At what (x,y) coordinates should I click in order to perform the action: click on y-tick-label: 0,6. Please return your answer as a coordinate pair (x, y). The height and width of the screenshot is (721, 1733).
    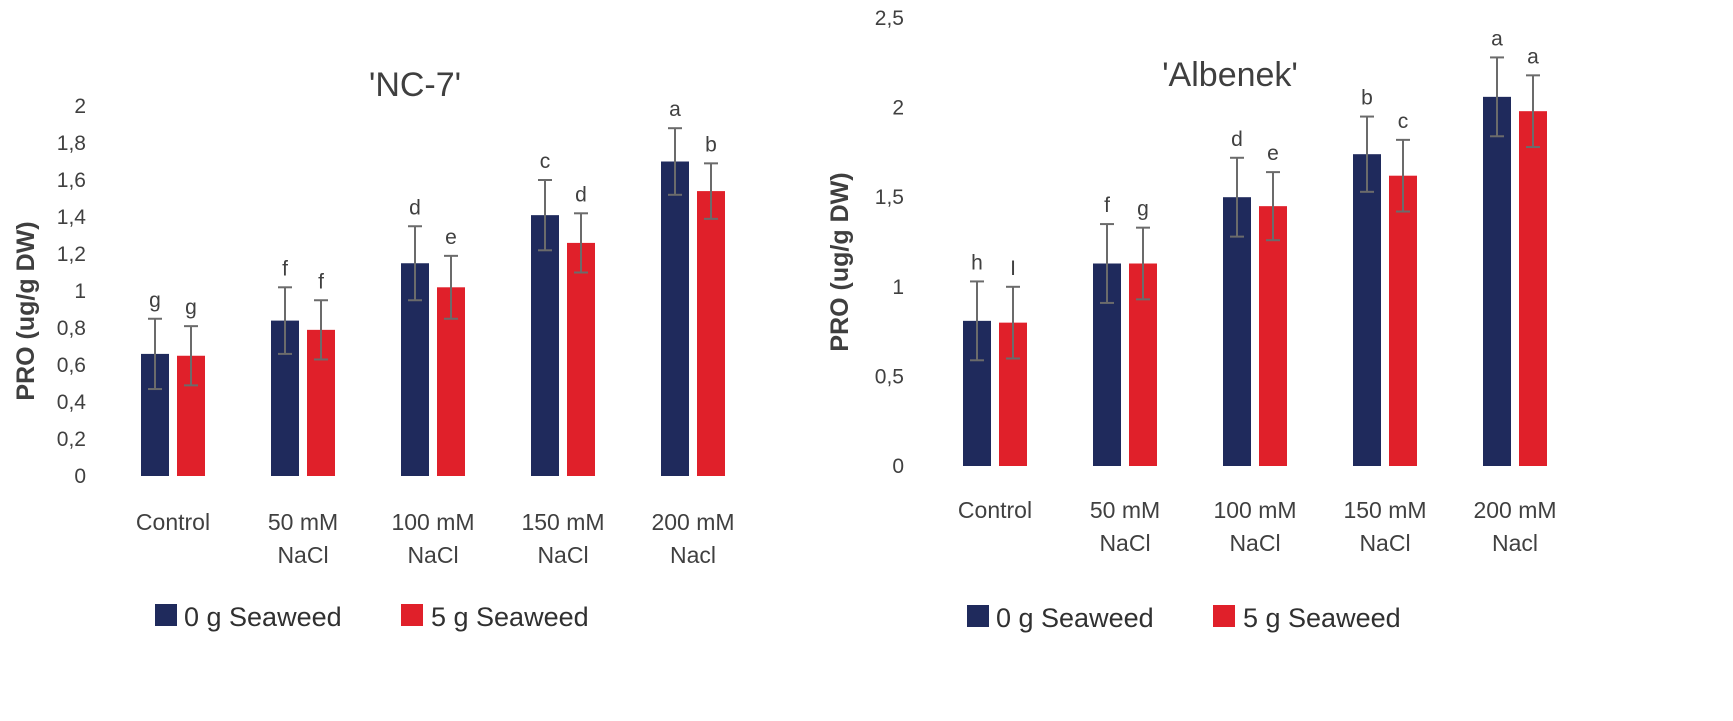
    Looking at the image, I should click on (71, 365).